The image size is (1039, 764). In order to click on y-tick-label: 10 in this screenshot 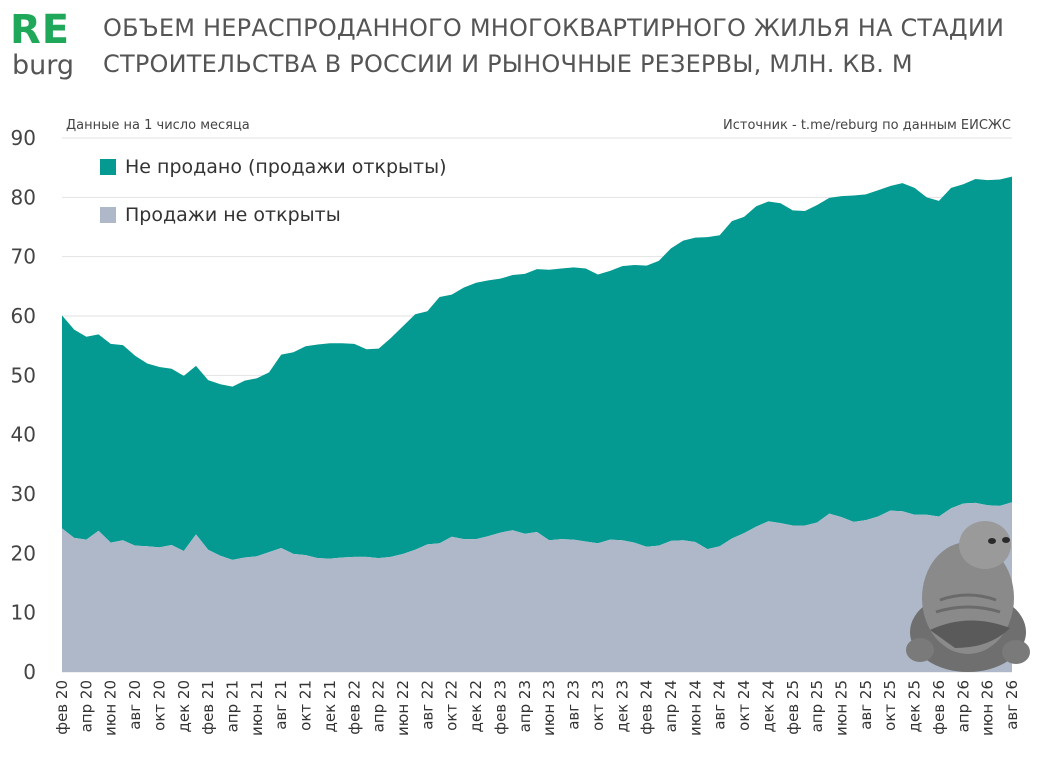, I will do `click(23, 613)`.